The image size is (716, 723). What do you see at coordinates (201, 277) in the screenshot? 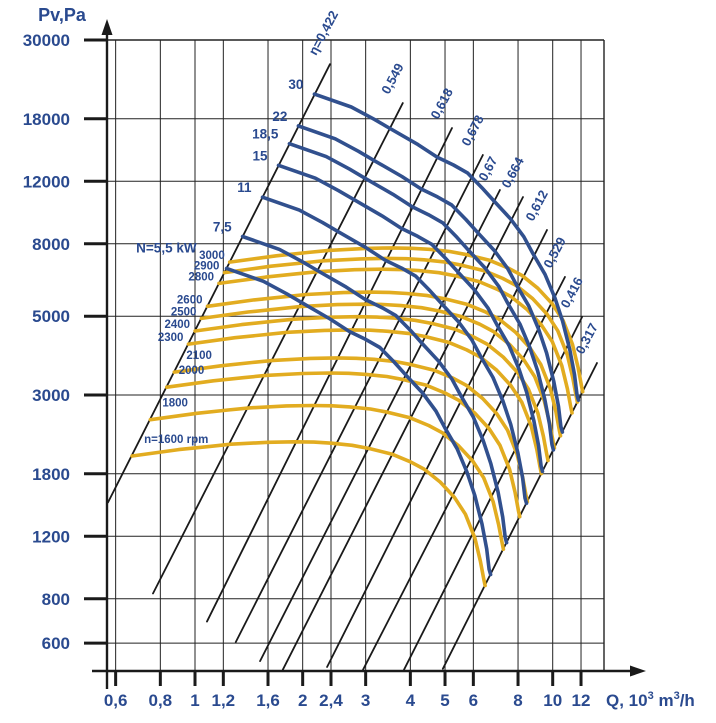
I see `rpm-label-2800: 2800` at bounding box center [201, 277].